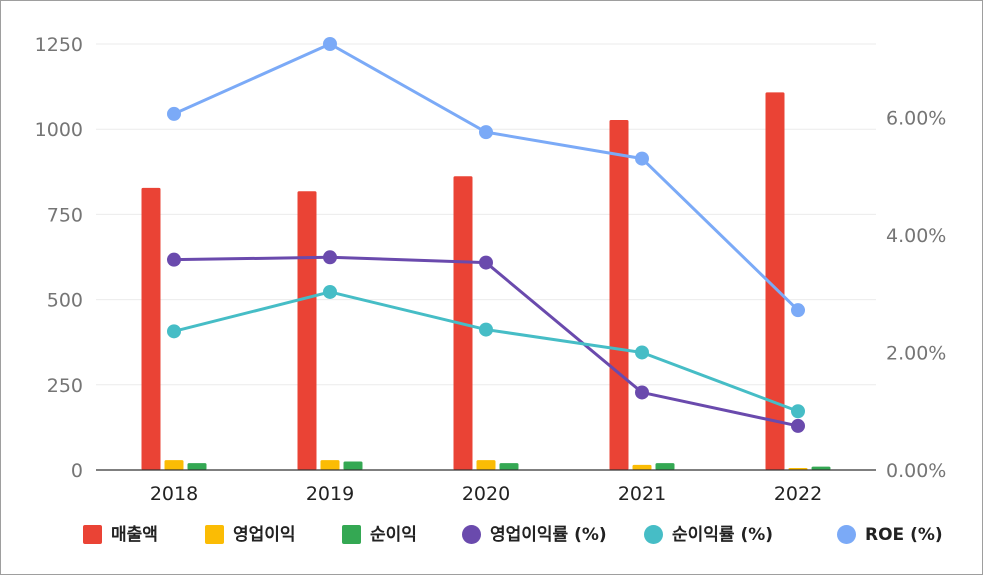 The height and width of the screenshot is (578, 983). I want to click on bar-영업이익-2018, so click(174, 465).